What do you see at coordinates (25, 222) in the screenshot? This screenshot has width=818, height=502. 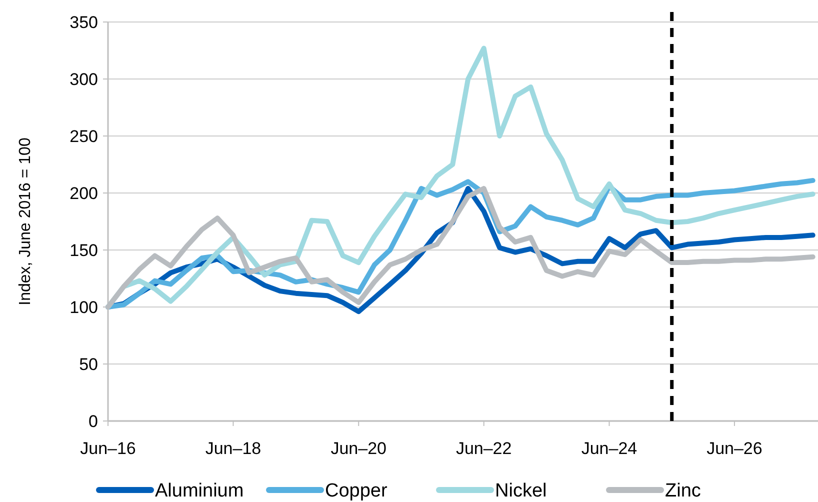 I see `y-axis-title: Index, June 2016 = 100` at bounding box center [25, 222].